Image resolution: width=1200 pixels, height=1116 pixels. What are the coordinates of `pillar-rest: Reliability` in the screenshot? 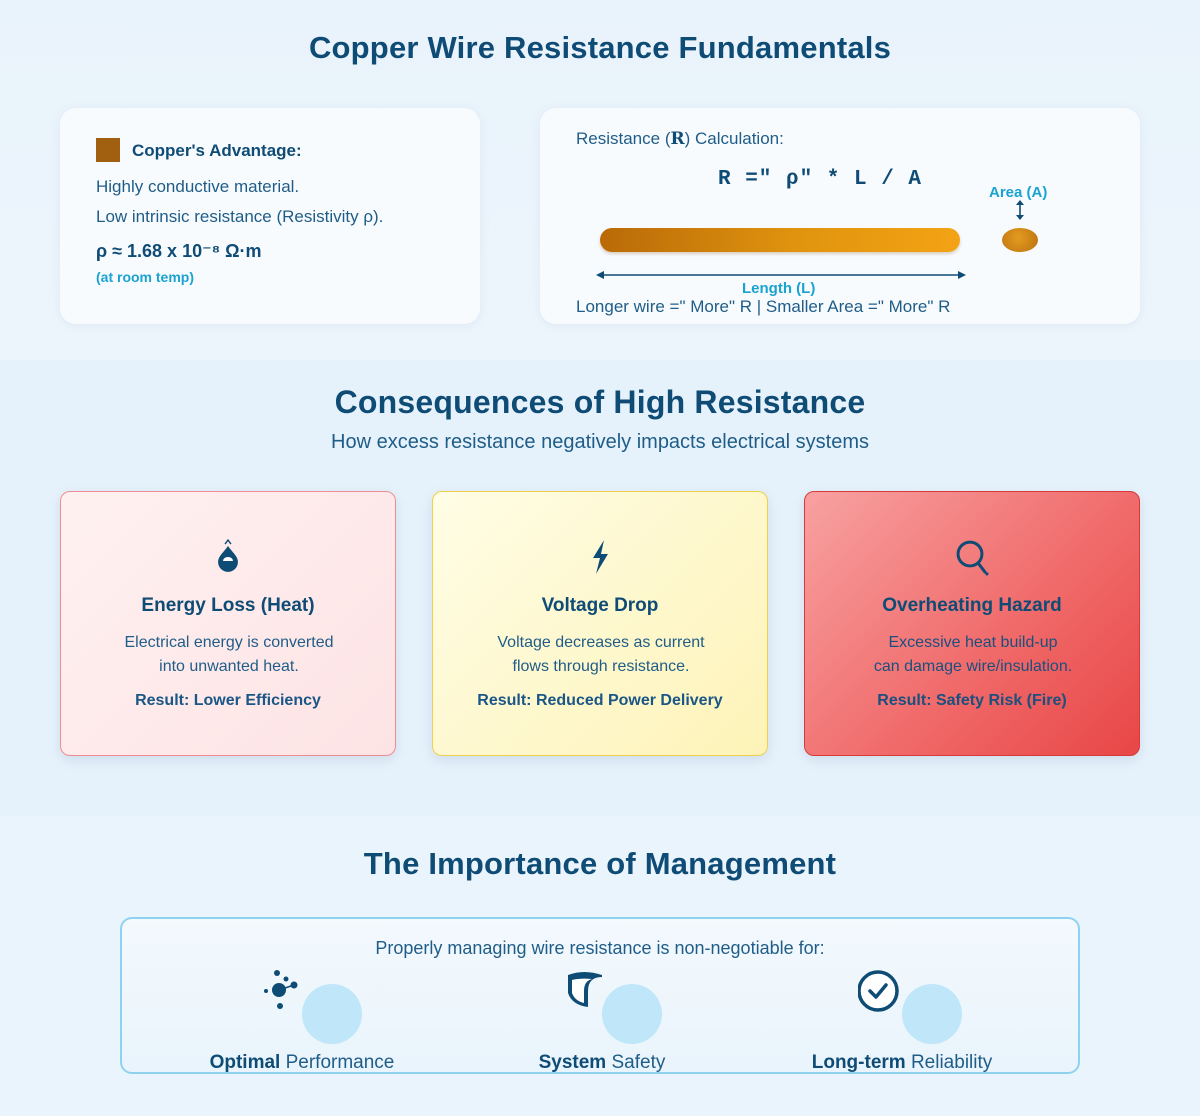 It's located at (951, 1062).